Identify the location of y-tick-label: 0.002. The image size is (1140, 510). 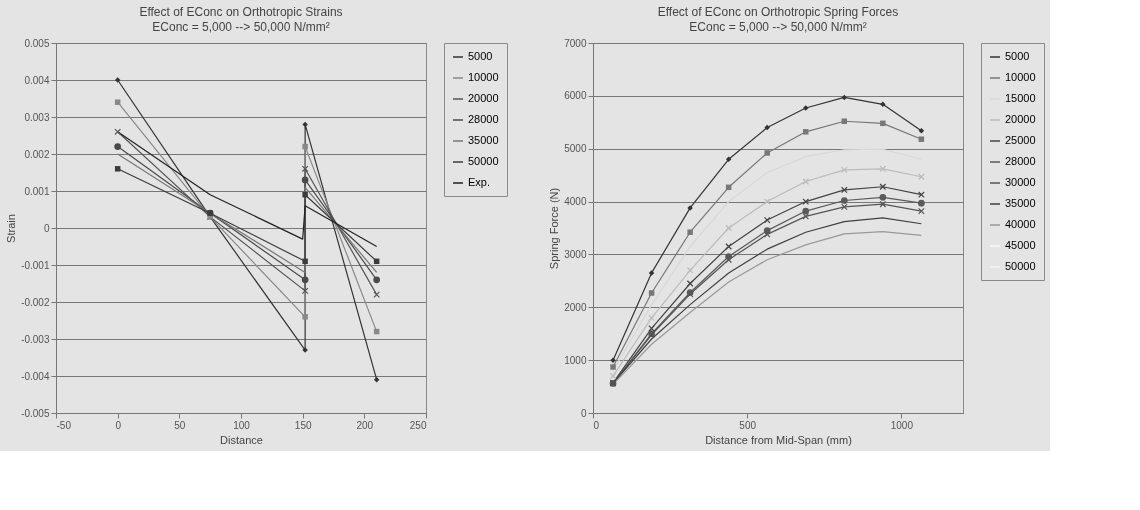
(37, 154).